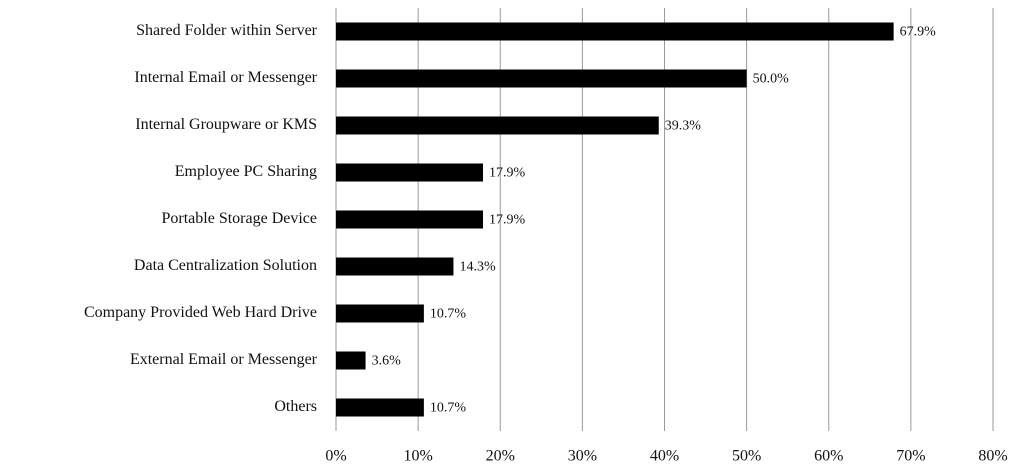 The width and height of the screenshot is (1013, 467). What do you see at coordinates (771, 79) in the screenshot?
I see `value-label: 50.0%` at bounding box center [771, 79].